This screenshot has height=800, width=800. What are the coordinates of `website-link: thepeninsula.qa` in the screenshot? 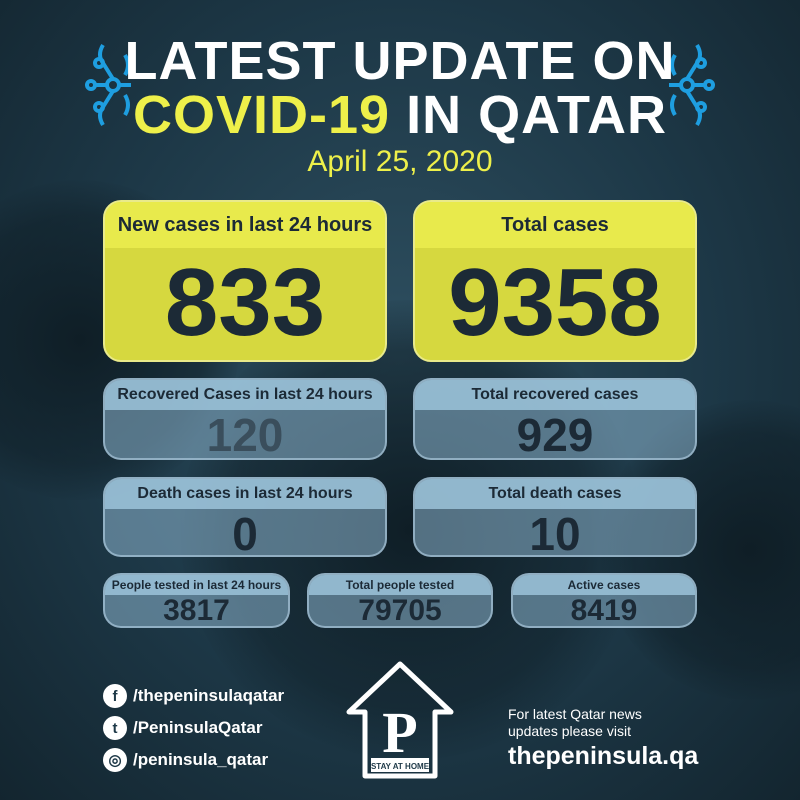 It's located at (603, 756).